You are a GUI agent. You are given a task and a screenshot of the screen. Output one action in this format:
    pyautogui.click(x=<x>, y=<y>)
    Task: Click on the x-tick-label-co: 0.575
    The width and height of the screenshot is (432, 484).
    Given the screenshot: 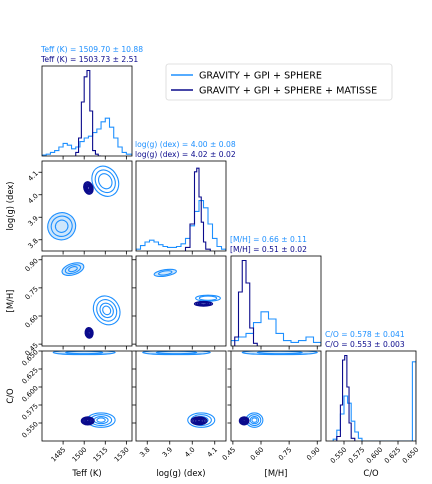 What is the action you would take?
    pyautogui.click(x=356, y=455)
    